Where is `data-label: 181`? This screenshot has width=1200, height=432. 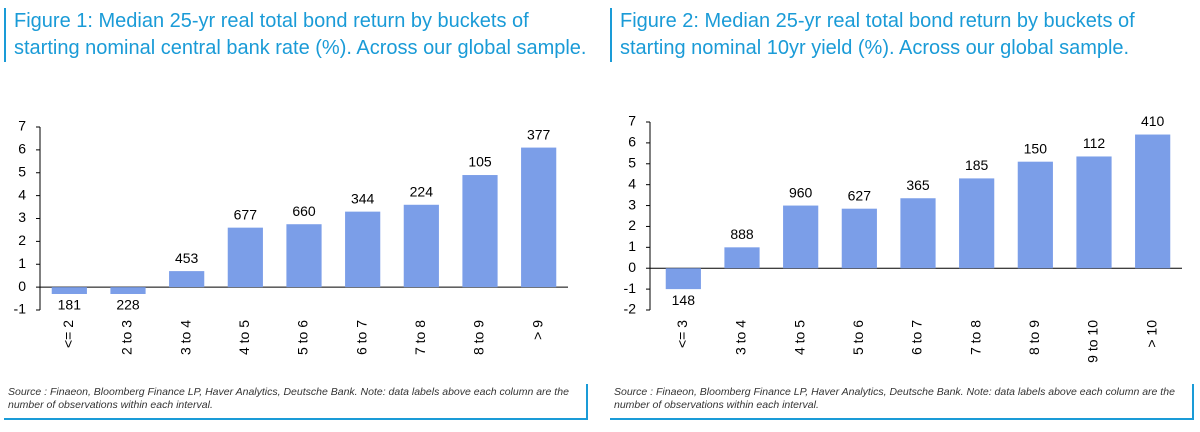 data-label: 181 is located at coordinates (70, 305).